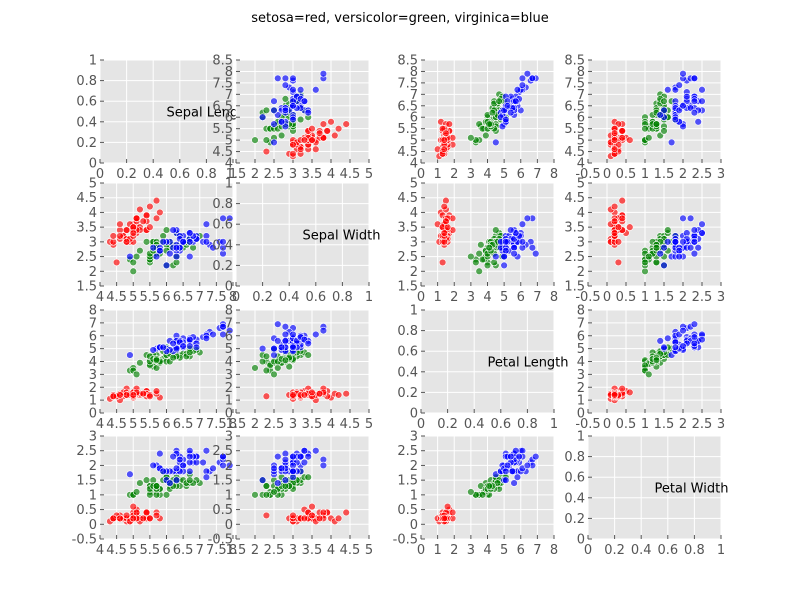  I want to click on y-tick-label: 2.5, so click(407, 451).